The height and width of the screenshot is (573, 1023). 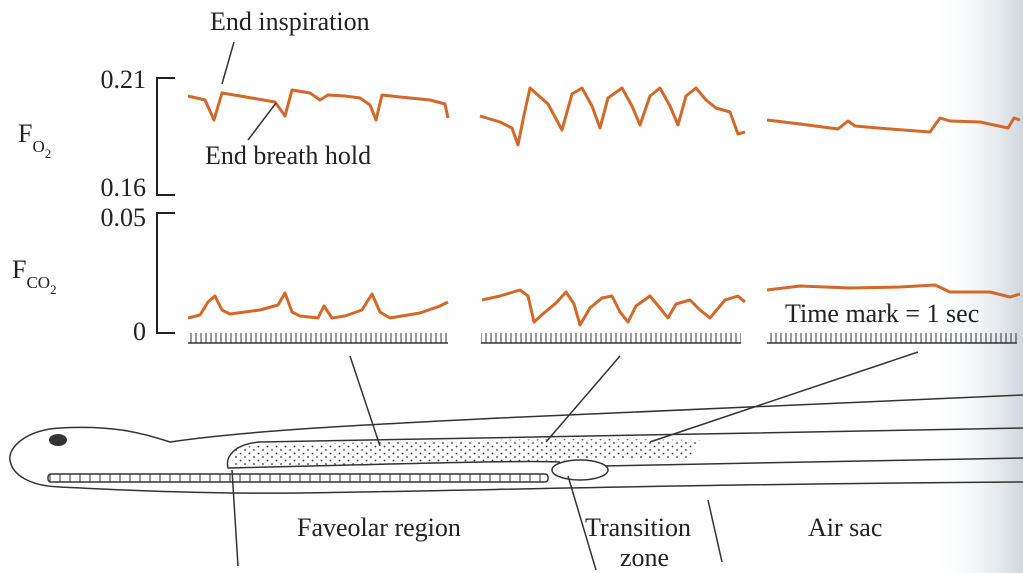 What do you see at coordinates (466, 453) in the screenshot?
I see `faveolar-stipple` at bounding box center [466, 453].